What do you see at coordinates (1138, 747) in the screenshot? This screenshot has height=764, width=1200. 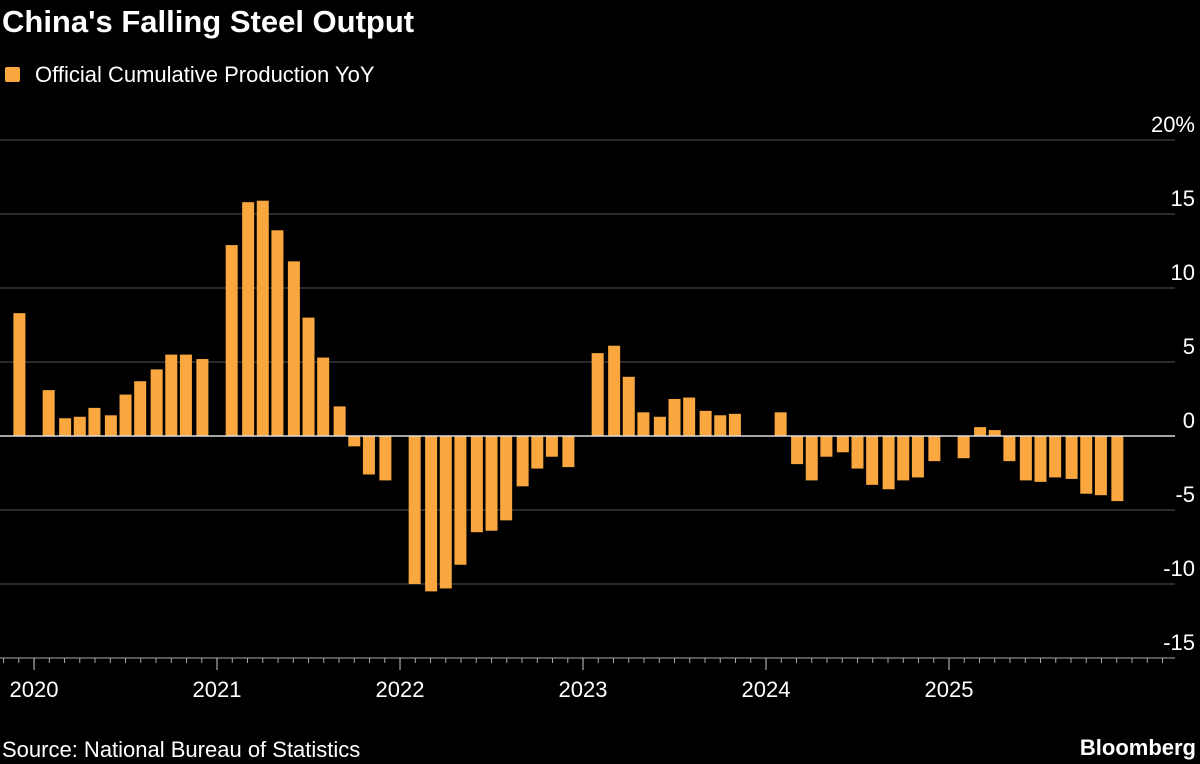 I see `brand: Bloomberg` at bounding box center [1138, 747].